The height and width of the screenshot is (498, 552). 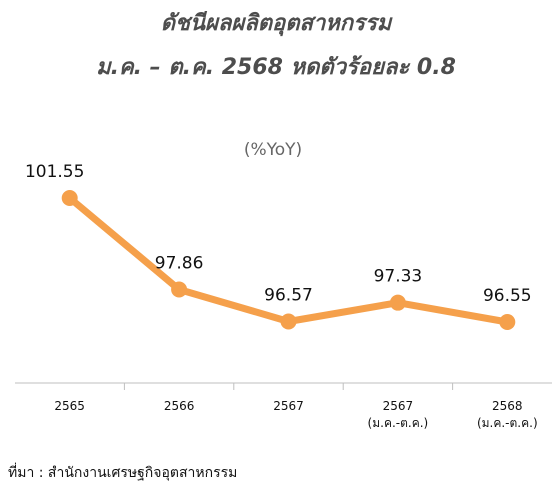 What do you see at coordinates (288, 406) in the screenshot?
I see `x-tick-label: 2567` at bounding box center [288, 406].